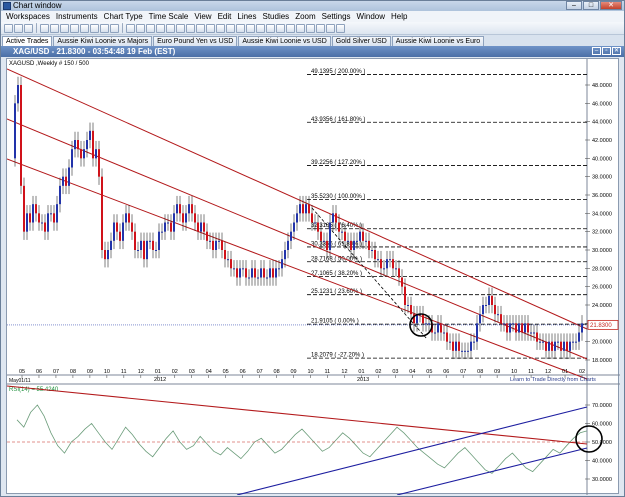  I want to click on indicator-highlight-circle, so click(589, 439).